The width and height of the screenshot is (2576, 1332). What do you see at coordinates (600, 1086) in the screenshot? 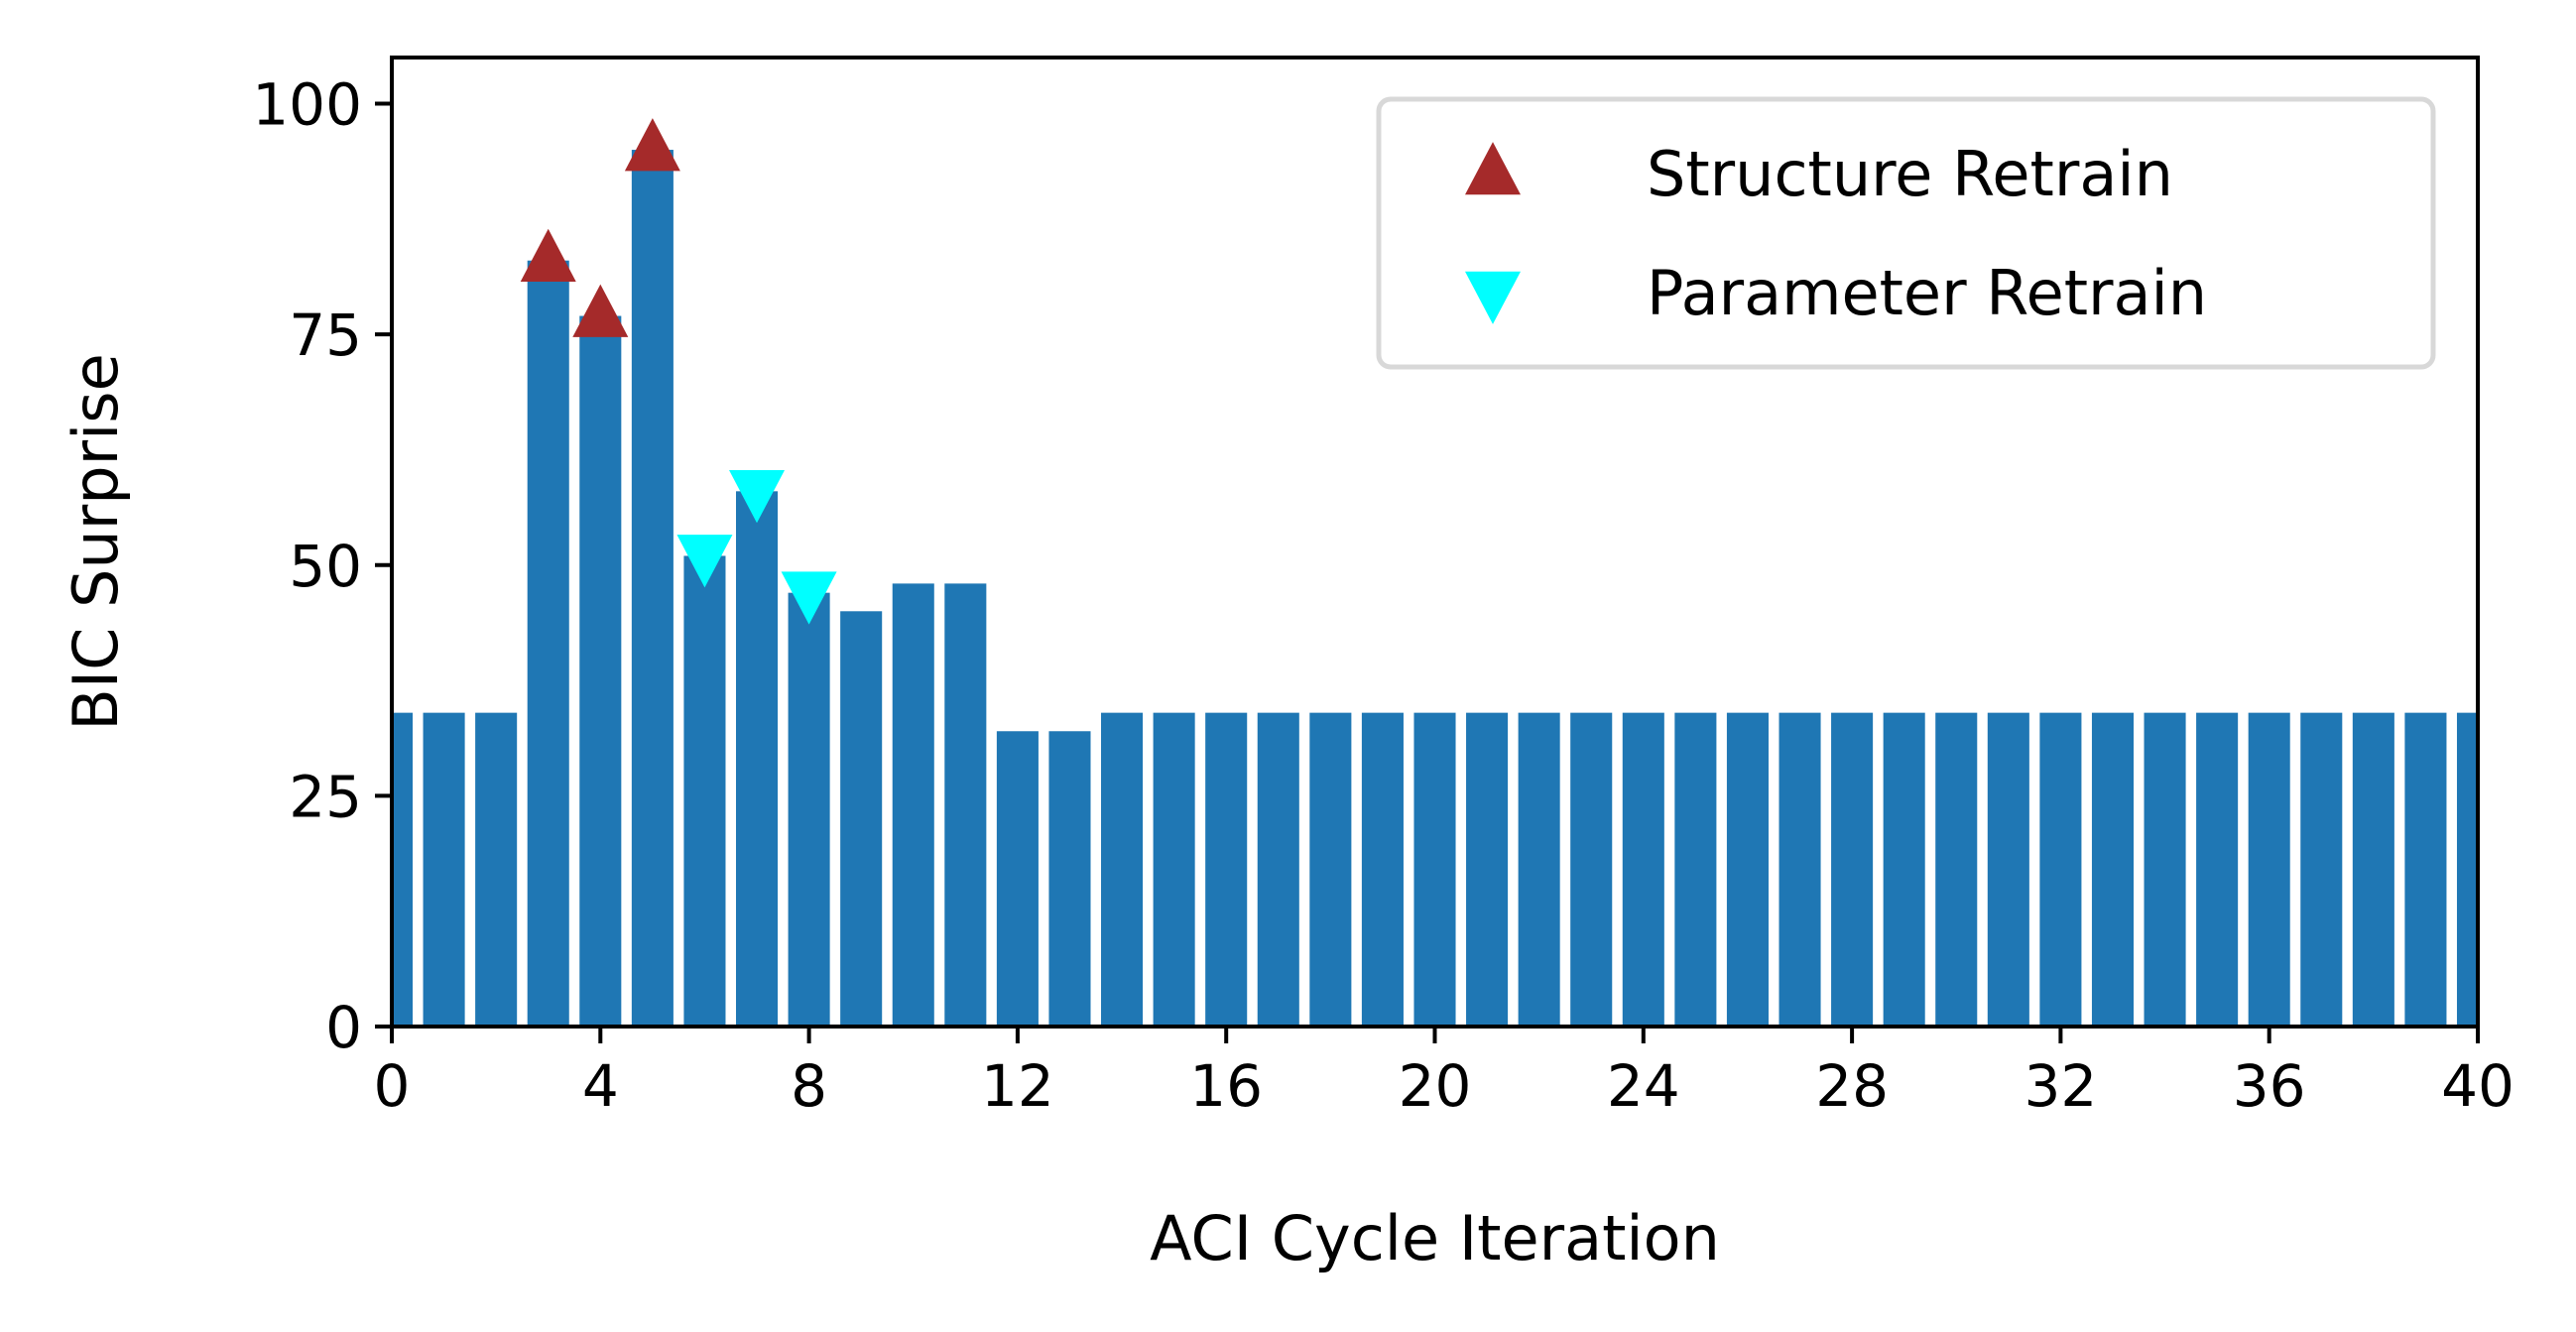
I see `x-tick-label-4: 4` at bounding box center [600, 1086].